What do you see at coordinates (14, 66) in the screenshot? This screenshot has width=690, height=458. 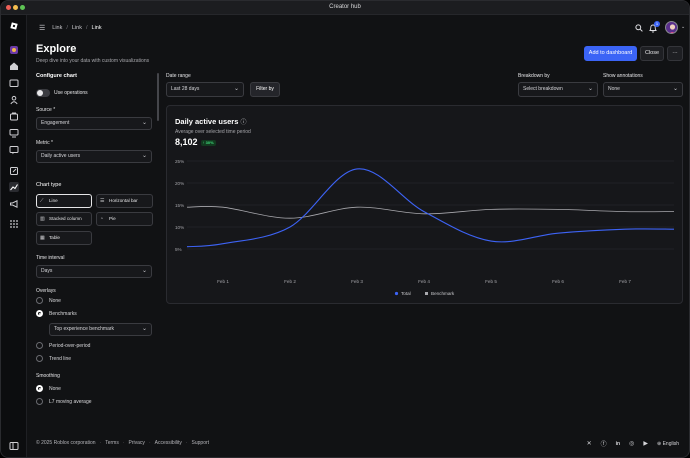 I see `home-icon` at bounding box center [14, 66].